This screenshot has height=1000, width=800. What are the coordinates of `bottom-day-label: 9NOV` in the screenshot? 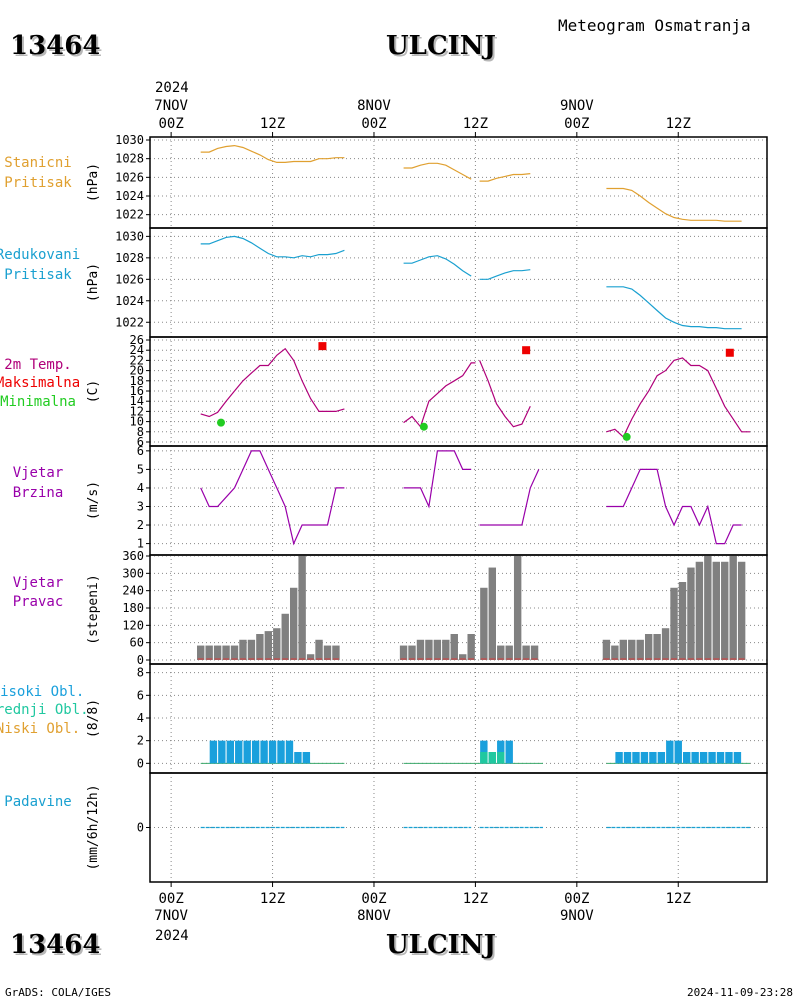 It's located at (577, 916).